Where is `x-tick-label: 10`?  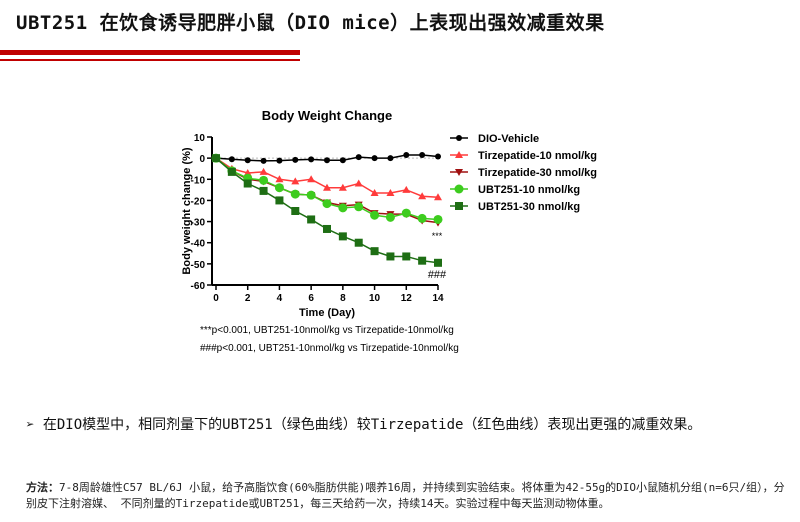
x-tick-label: 10 is located at coordinates (375, 298).